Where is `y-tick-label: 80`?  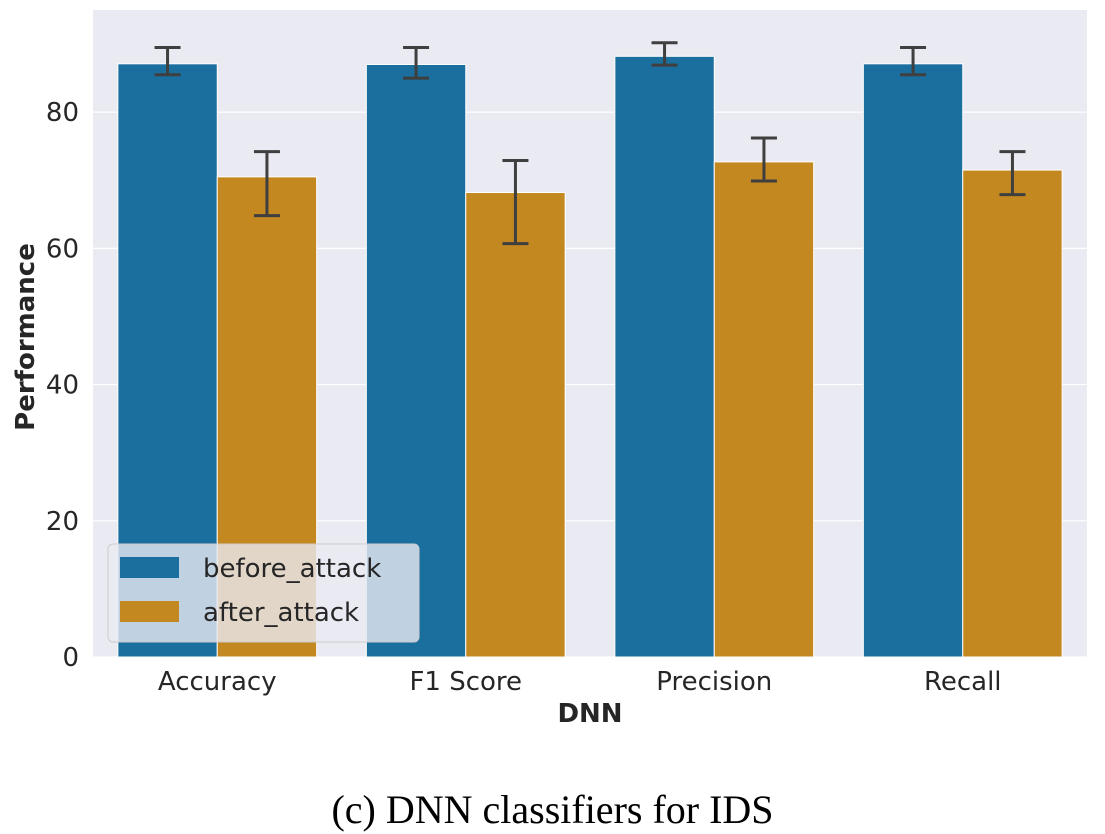 y-tick-label: 80 is located at coordinates (62, 113).